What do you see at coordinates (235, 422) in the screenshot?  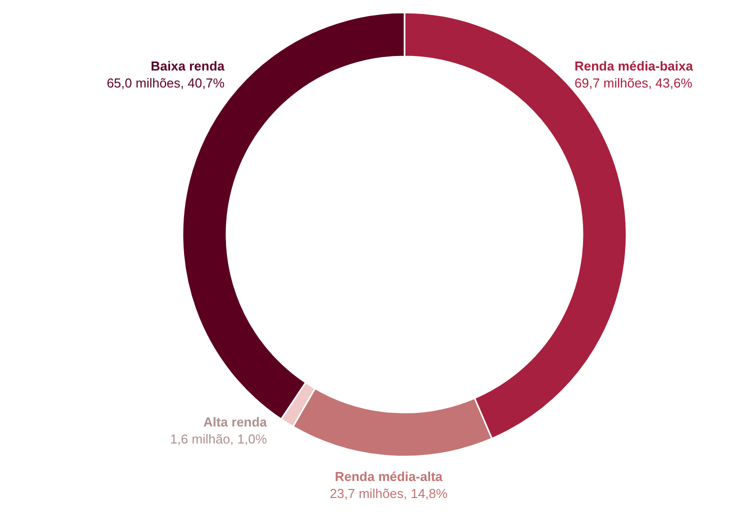 I see `slice-label: Alta renda` at bounding box center [235, 422].